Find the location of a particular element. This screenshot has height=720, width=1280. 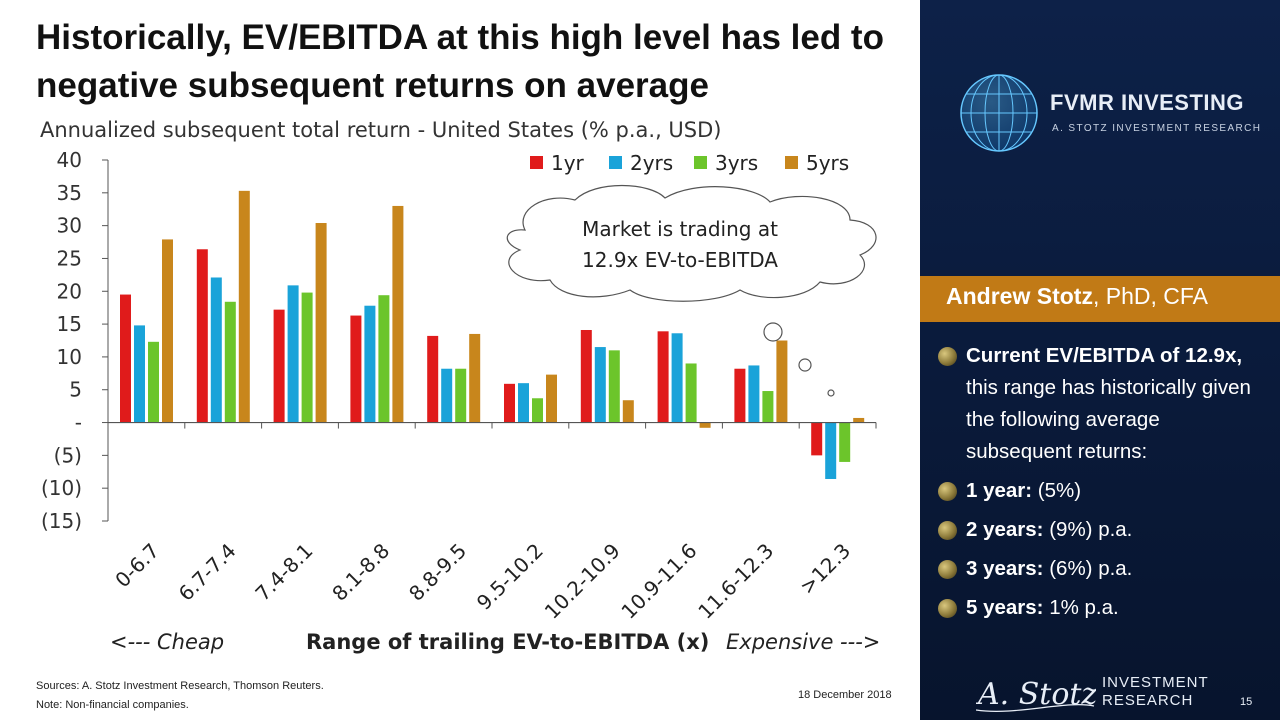

bullet-2yrs: 2 years: (9%) p.a. is located at coordinates (1103, 530).